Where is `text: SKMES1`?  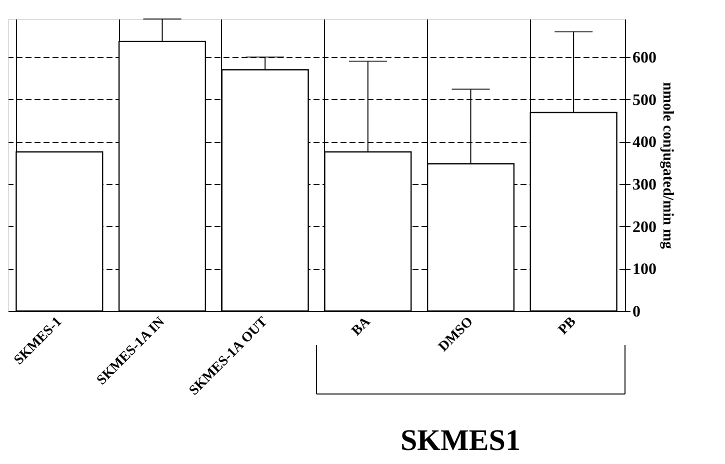 text: SKMES1 is located at coordinates (460, 440).